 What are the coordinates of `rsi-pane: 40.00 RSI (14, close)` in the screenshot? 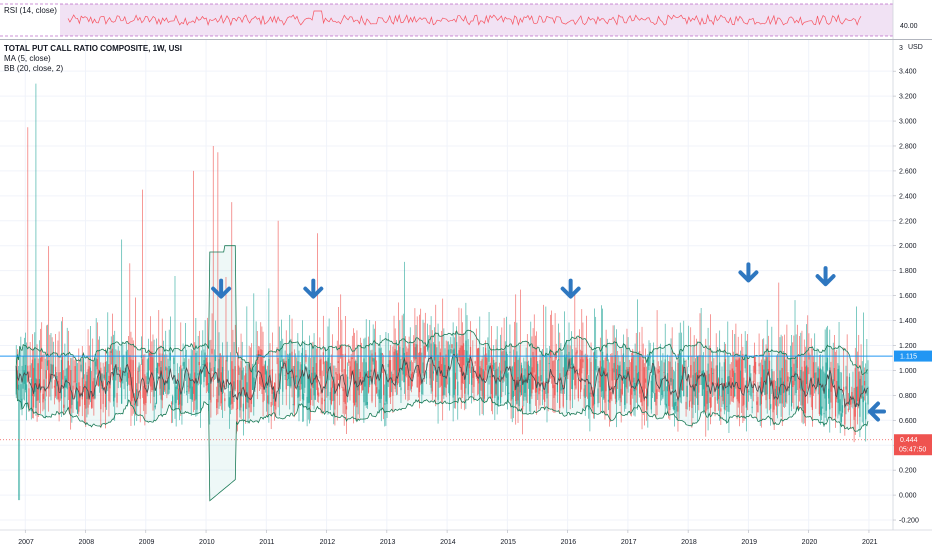 It's located at (466, 20).